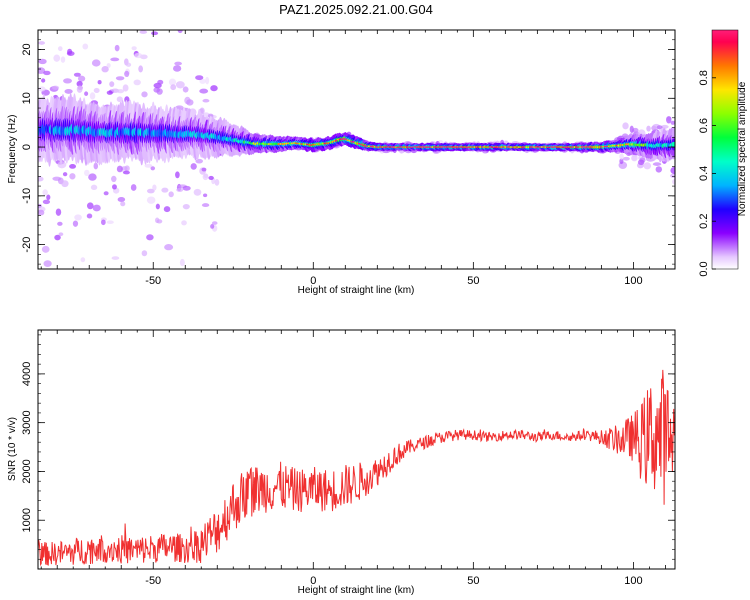  What do you see at coordinates (704, 173) in the screenshot?
I see `colorbar-tick-label: 0.4` at bounding box center [704, 173].